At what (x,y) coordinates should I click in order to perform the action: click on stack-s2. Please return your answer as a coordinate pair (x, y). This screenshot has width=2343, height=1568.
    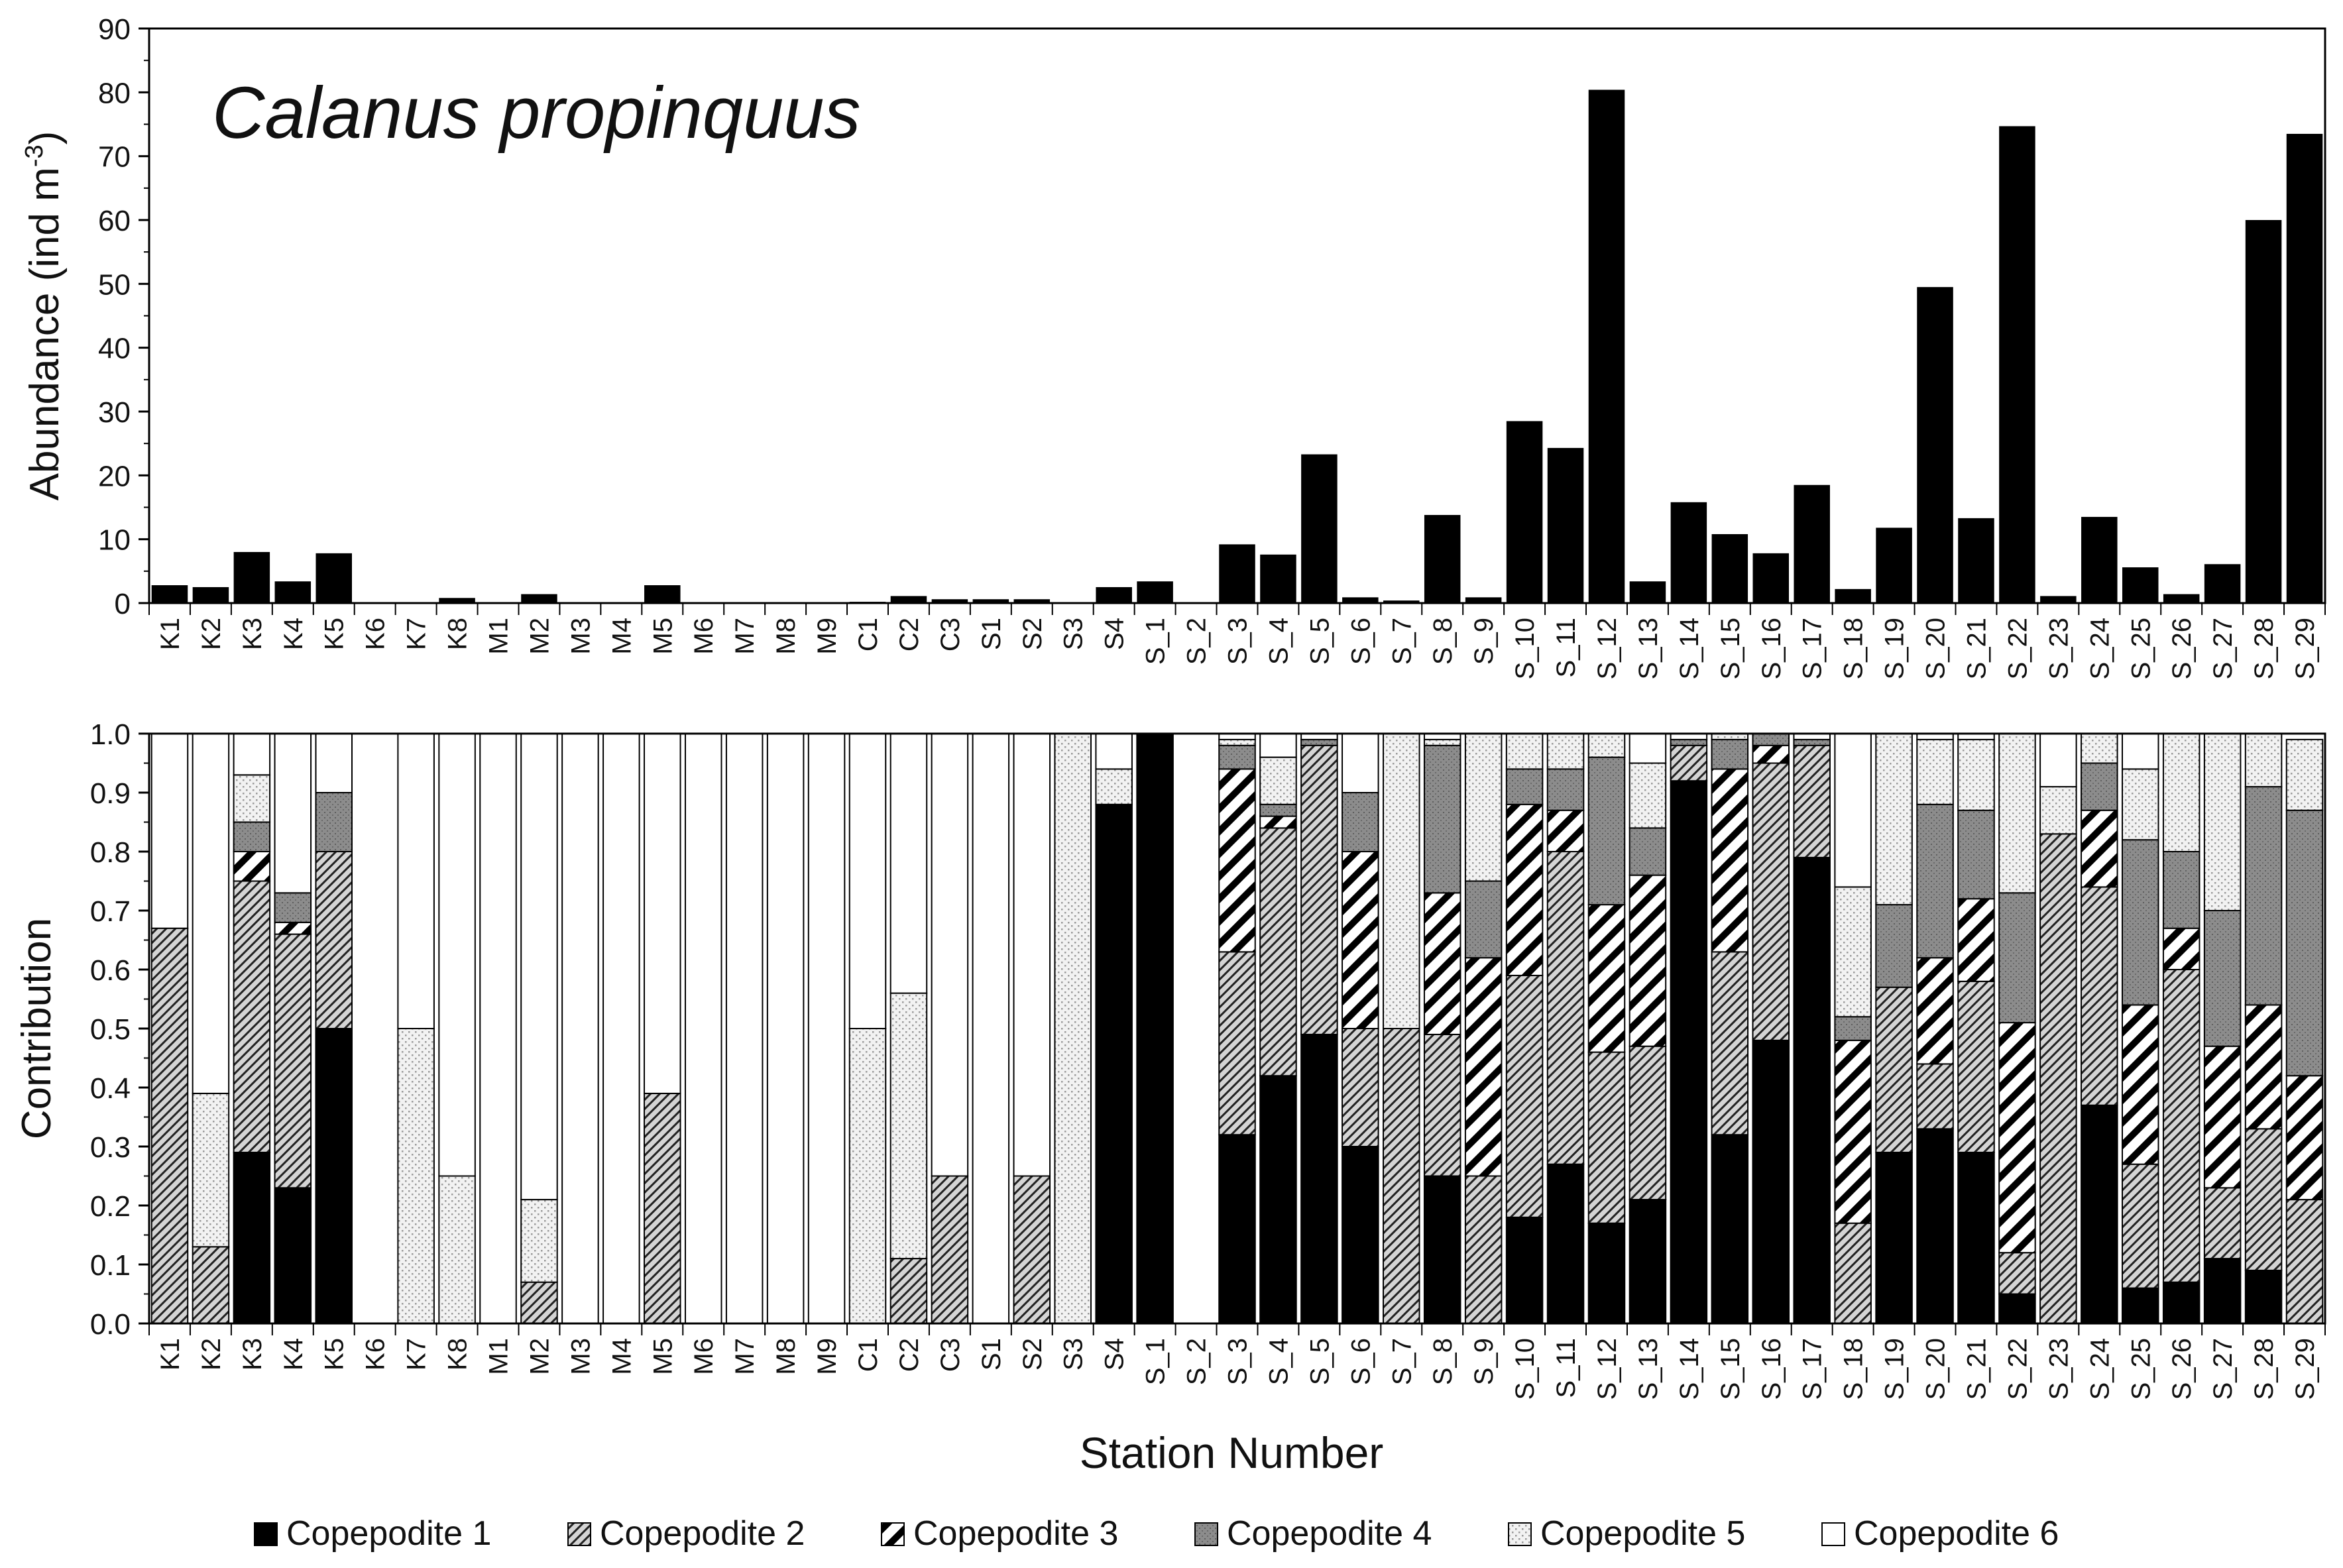
    Looking at the image, I should click on (1032, 1029).